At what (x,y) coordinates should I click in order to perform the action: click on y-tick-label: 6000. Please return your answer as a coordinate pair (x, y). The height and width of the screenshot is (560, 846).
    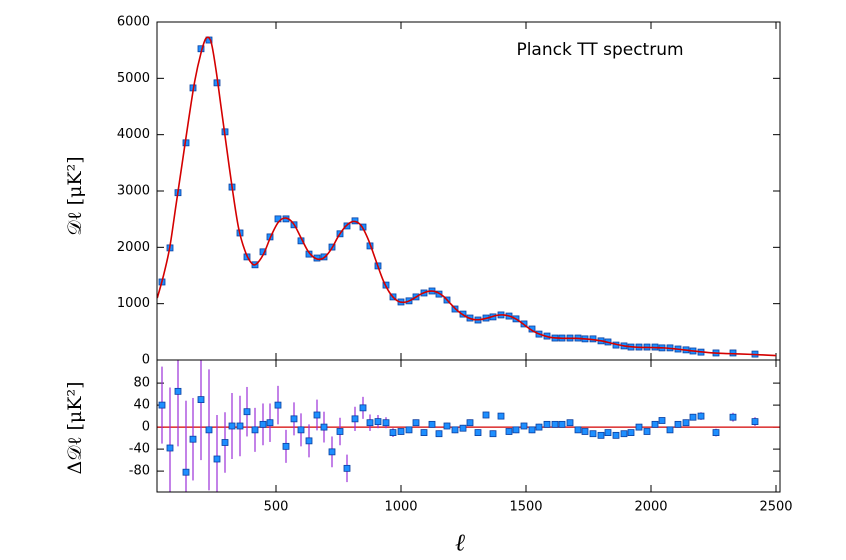
    Looking at the image, I should click on (133, 22).